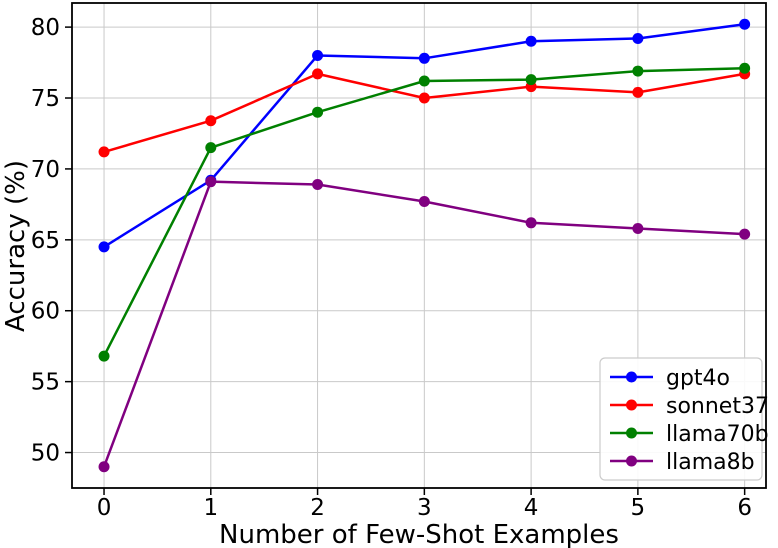 The width and height of the screenshot is (778, 548). What do you see at coordinates (631, 461) in the screenshot?
I see `legend-handle-marker-llama8b` at bounding box center [631, 461].